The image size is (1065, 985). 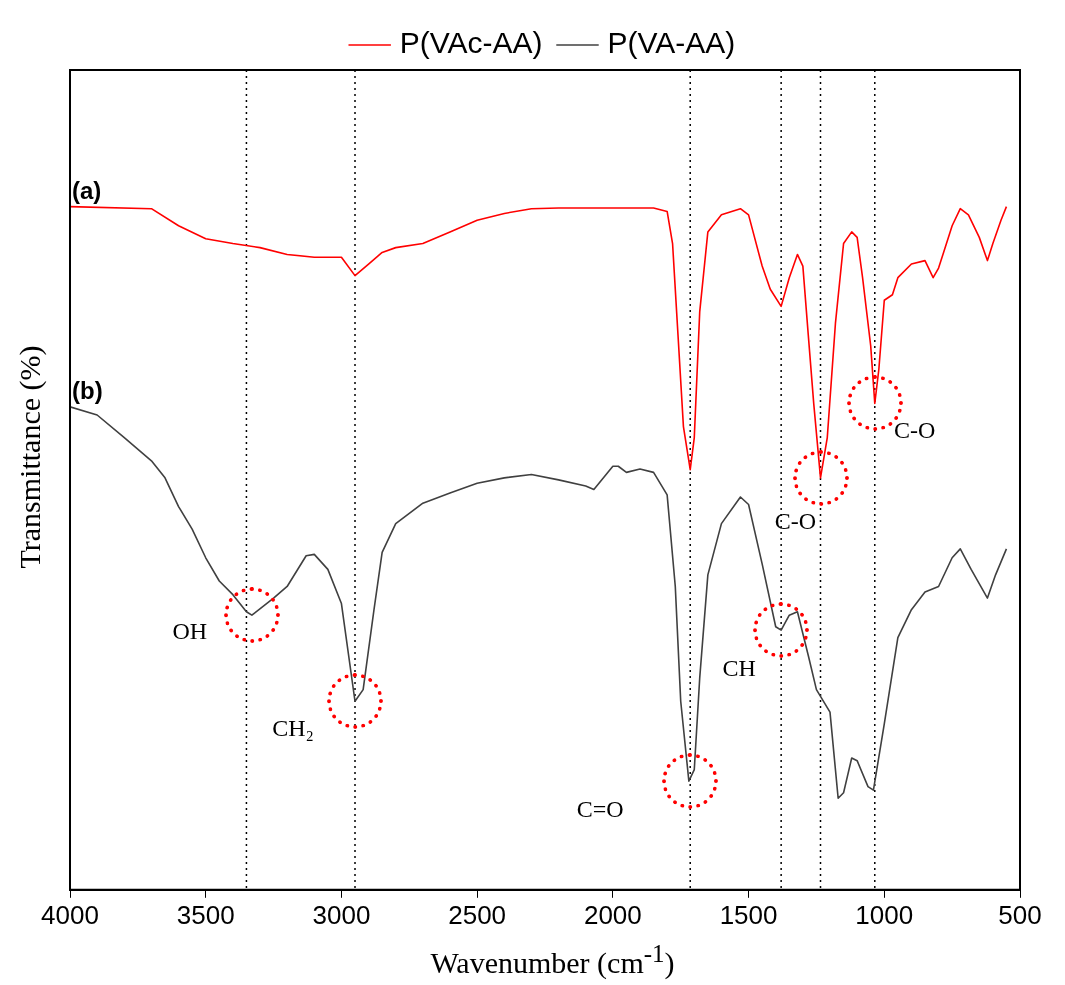 I want to click on x-tick-label: 3500, so click(x=205, y=914).